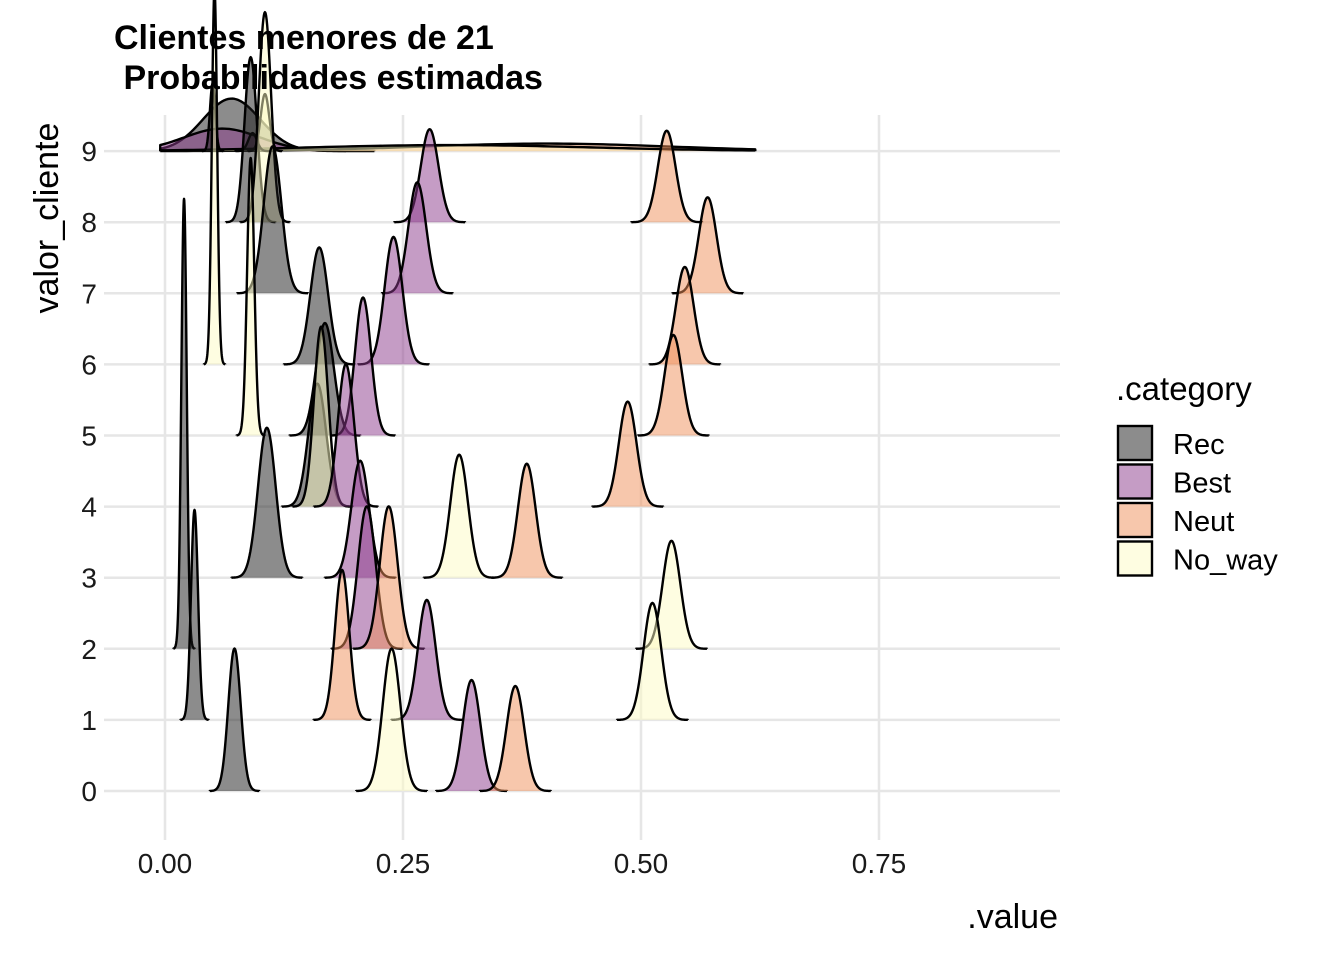  Describe the element at coordinates (89, 720) in the screenshot. I see `y-tick-label: 1` at that location.